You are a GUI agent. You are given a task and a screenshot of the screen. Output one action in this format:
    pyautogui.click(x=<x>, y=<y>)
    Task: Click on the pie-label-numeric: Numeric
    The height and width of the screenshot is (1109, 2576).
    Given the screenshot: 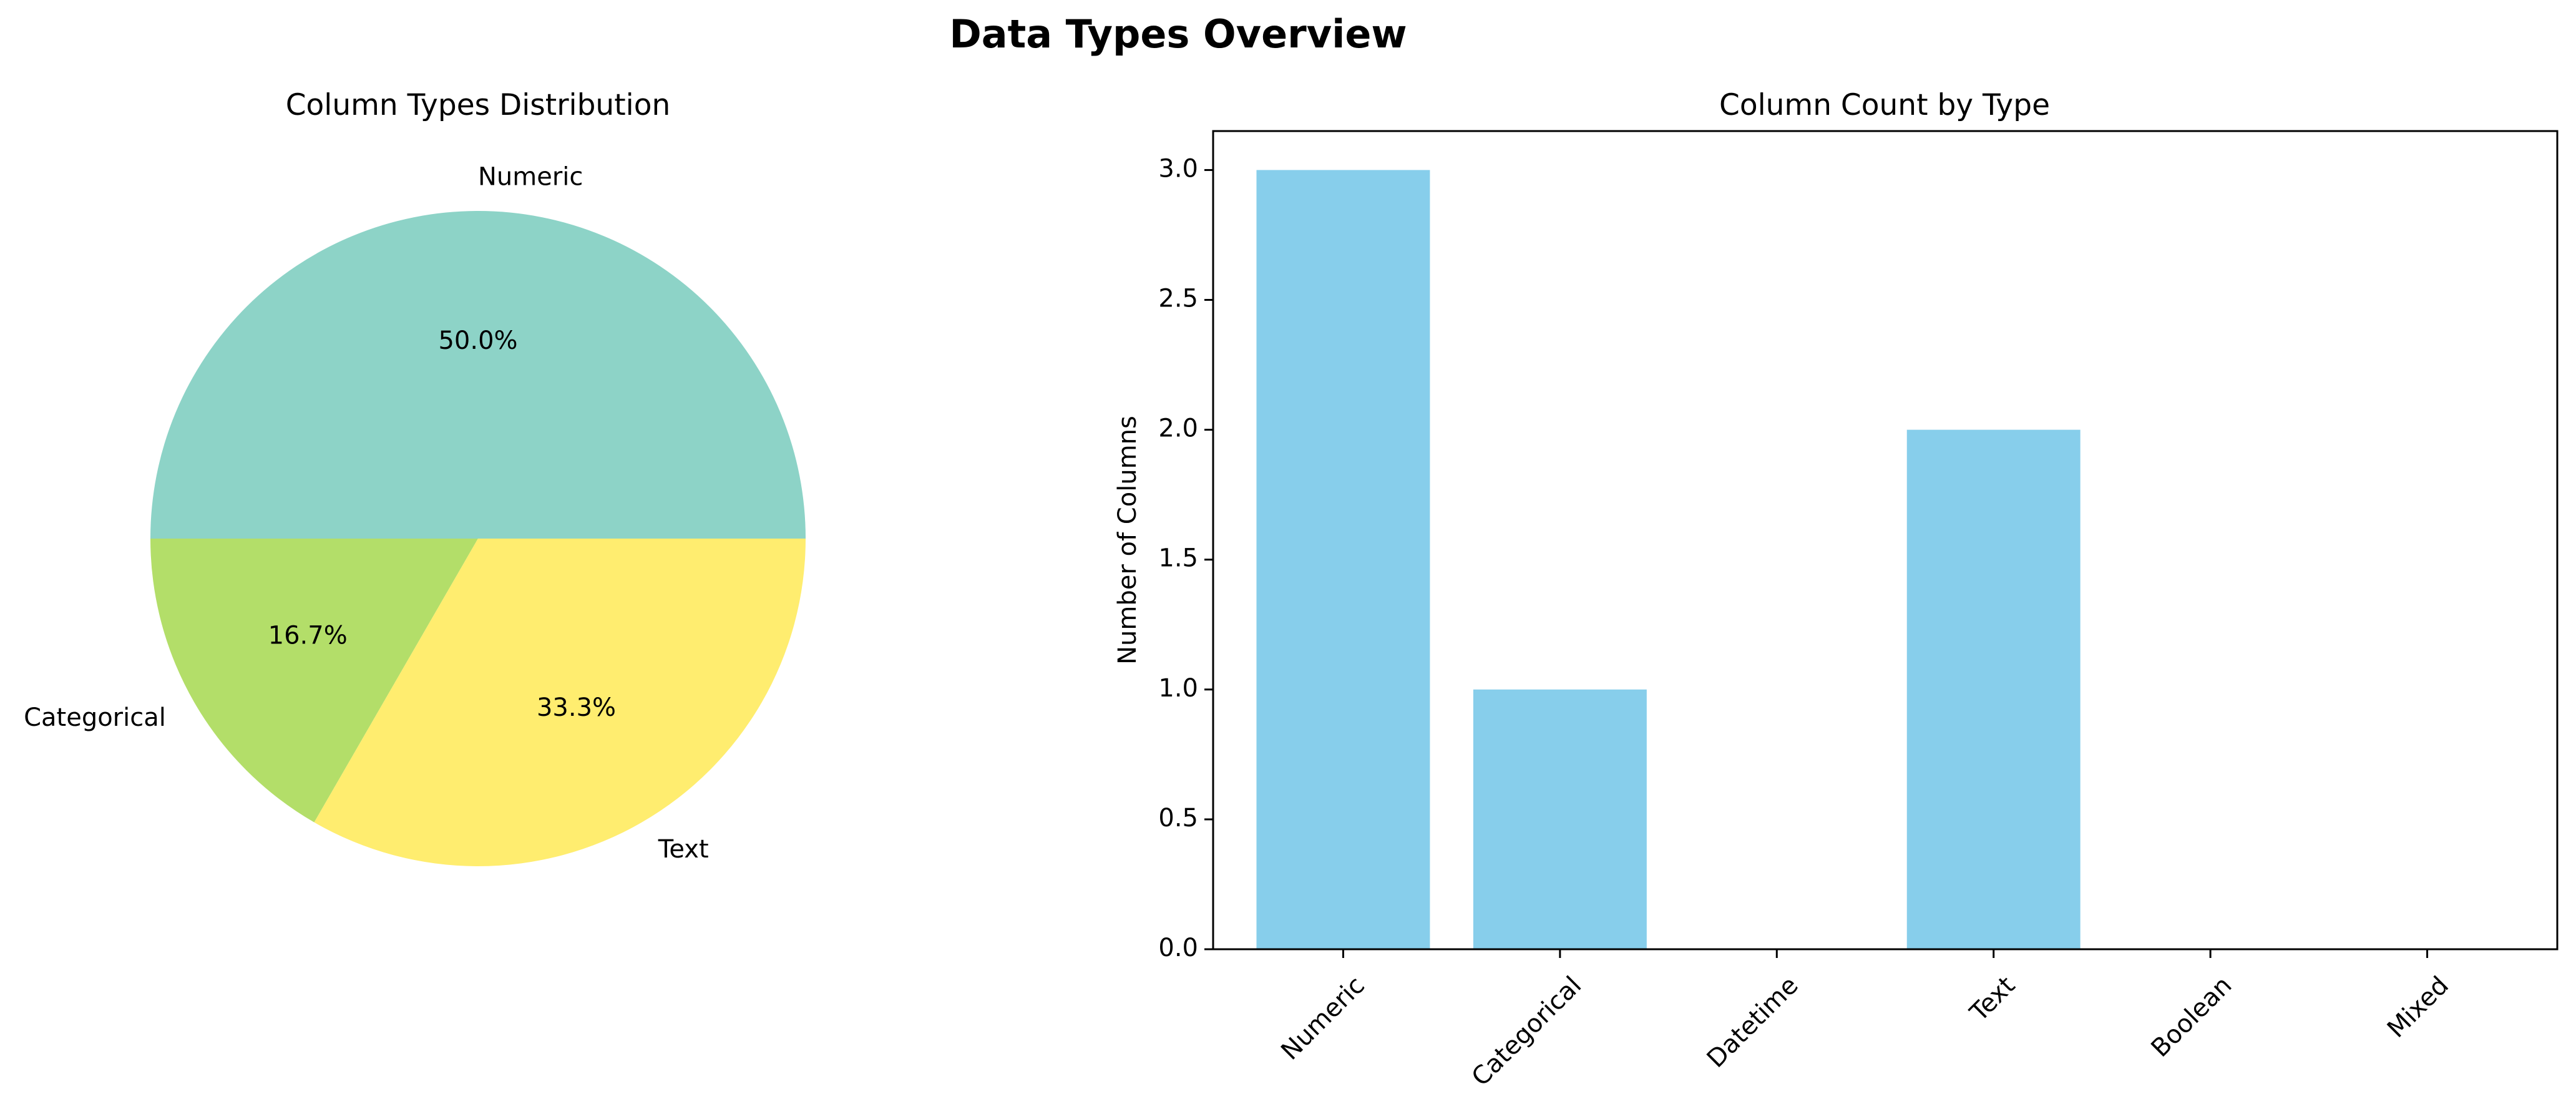 What is the action you would take?
    pyautogui.click(x=530, y=177)
    